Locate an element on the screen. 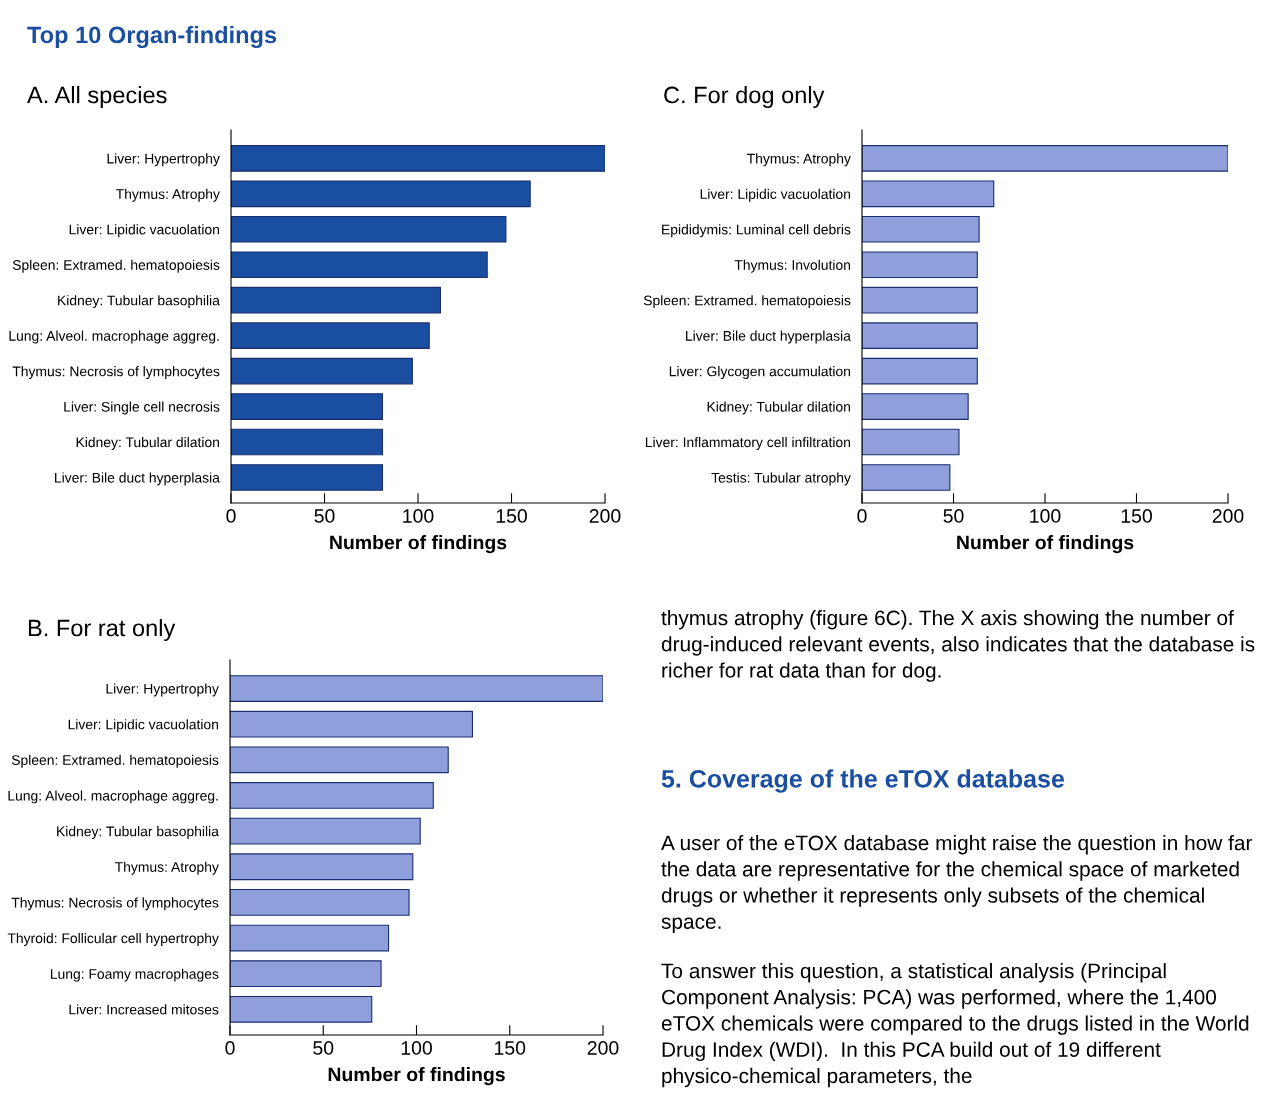 The image size is (1263, 1115). y-tick-label: Thyroid: Follicular cell hypertrophy is located at coordinates (113, 939).